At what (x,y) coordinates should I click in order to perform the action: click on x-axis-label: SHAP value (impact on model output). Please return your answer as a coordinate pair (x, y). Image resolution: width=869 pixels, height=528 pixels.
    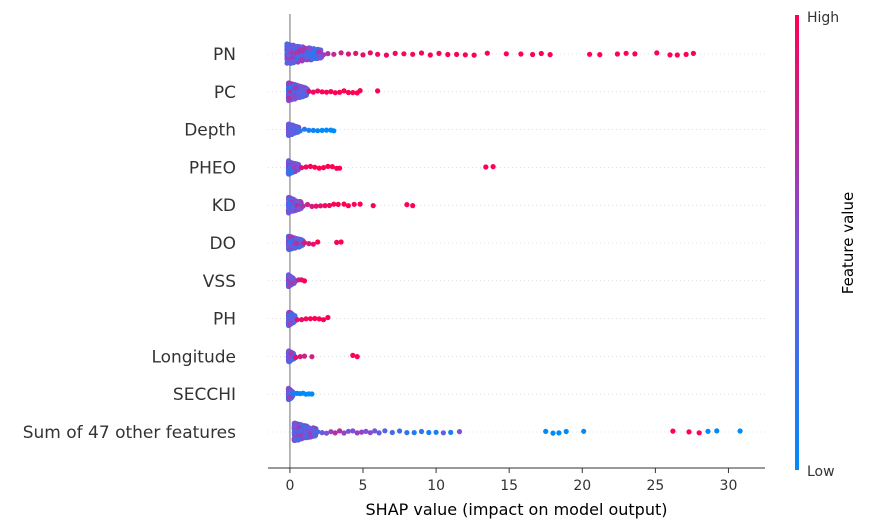
    Looking at the image, I should click on (517, 509).